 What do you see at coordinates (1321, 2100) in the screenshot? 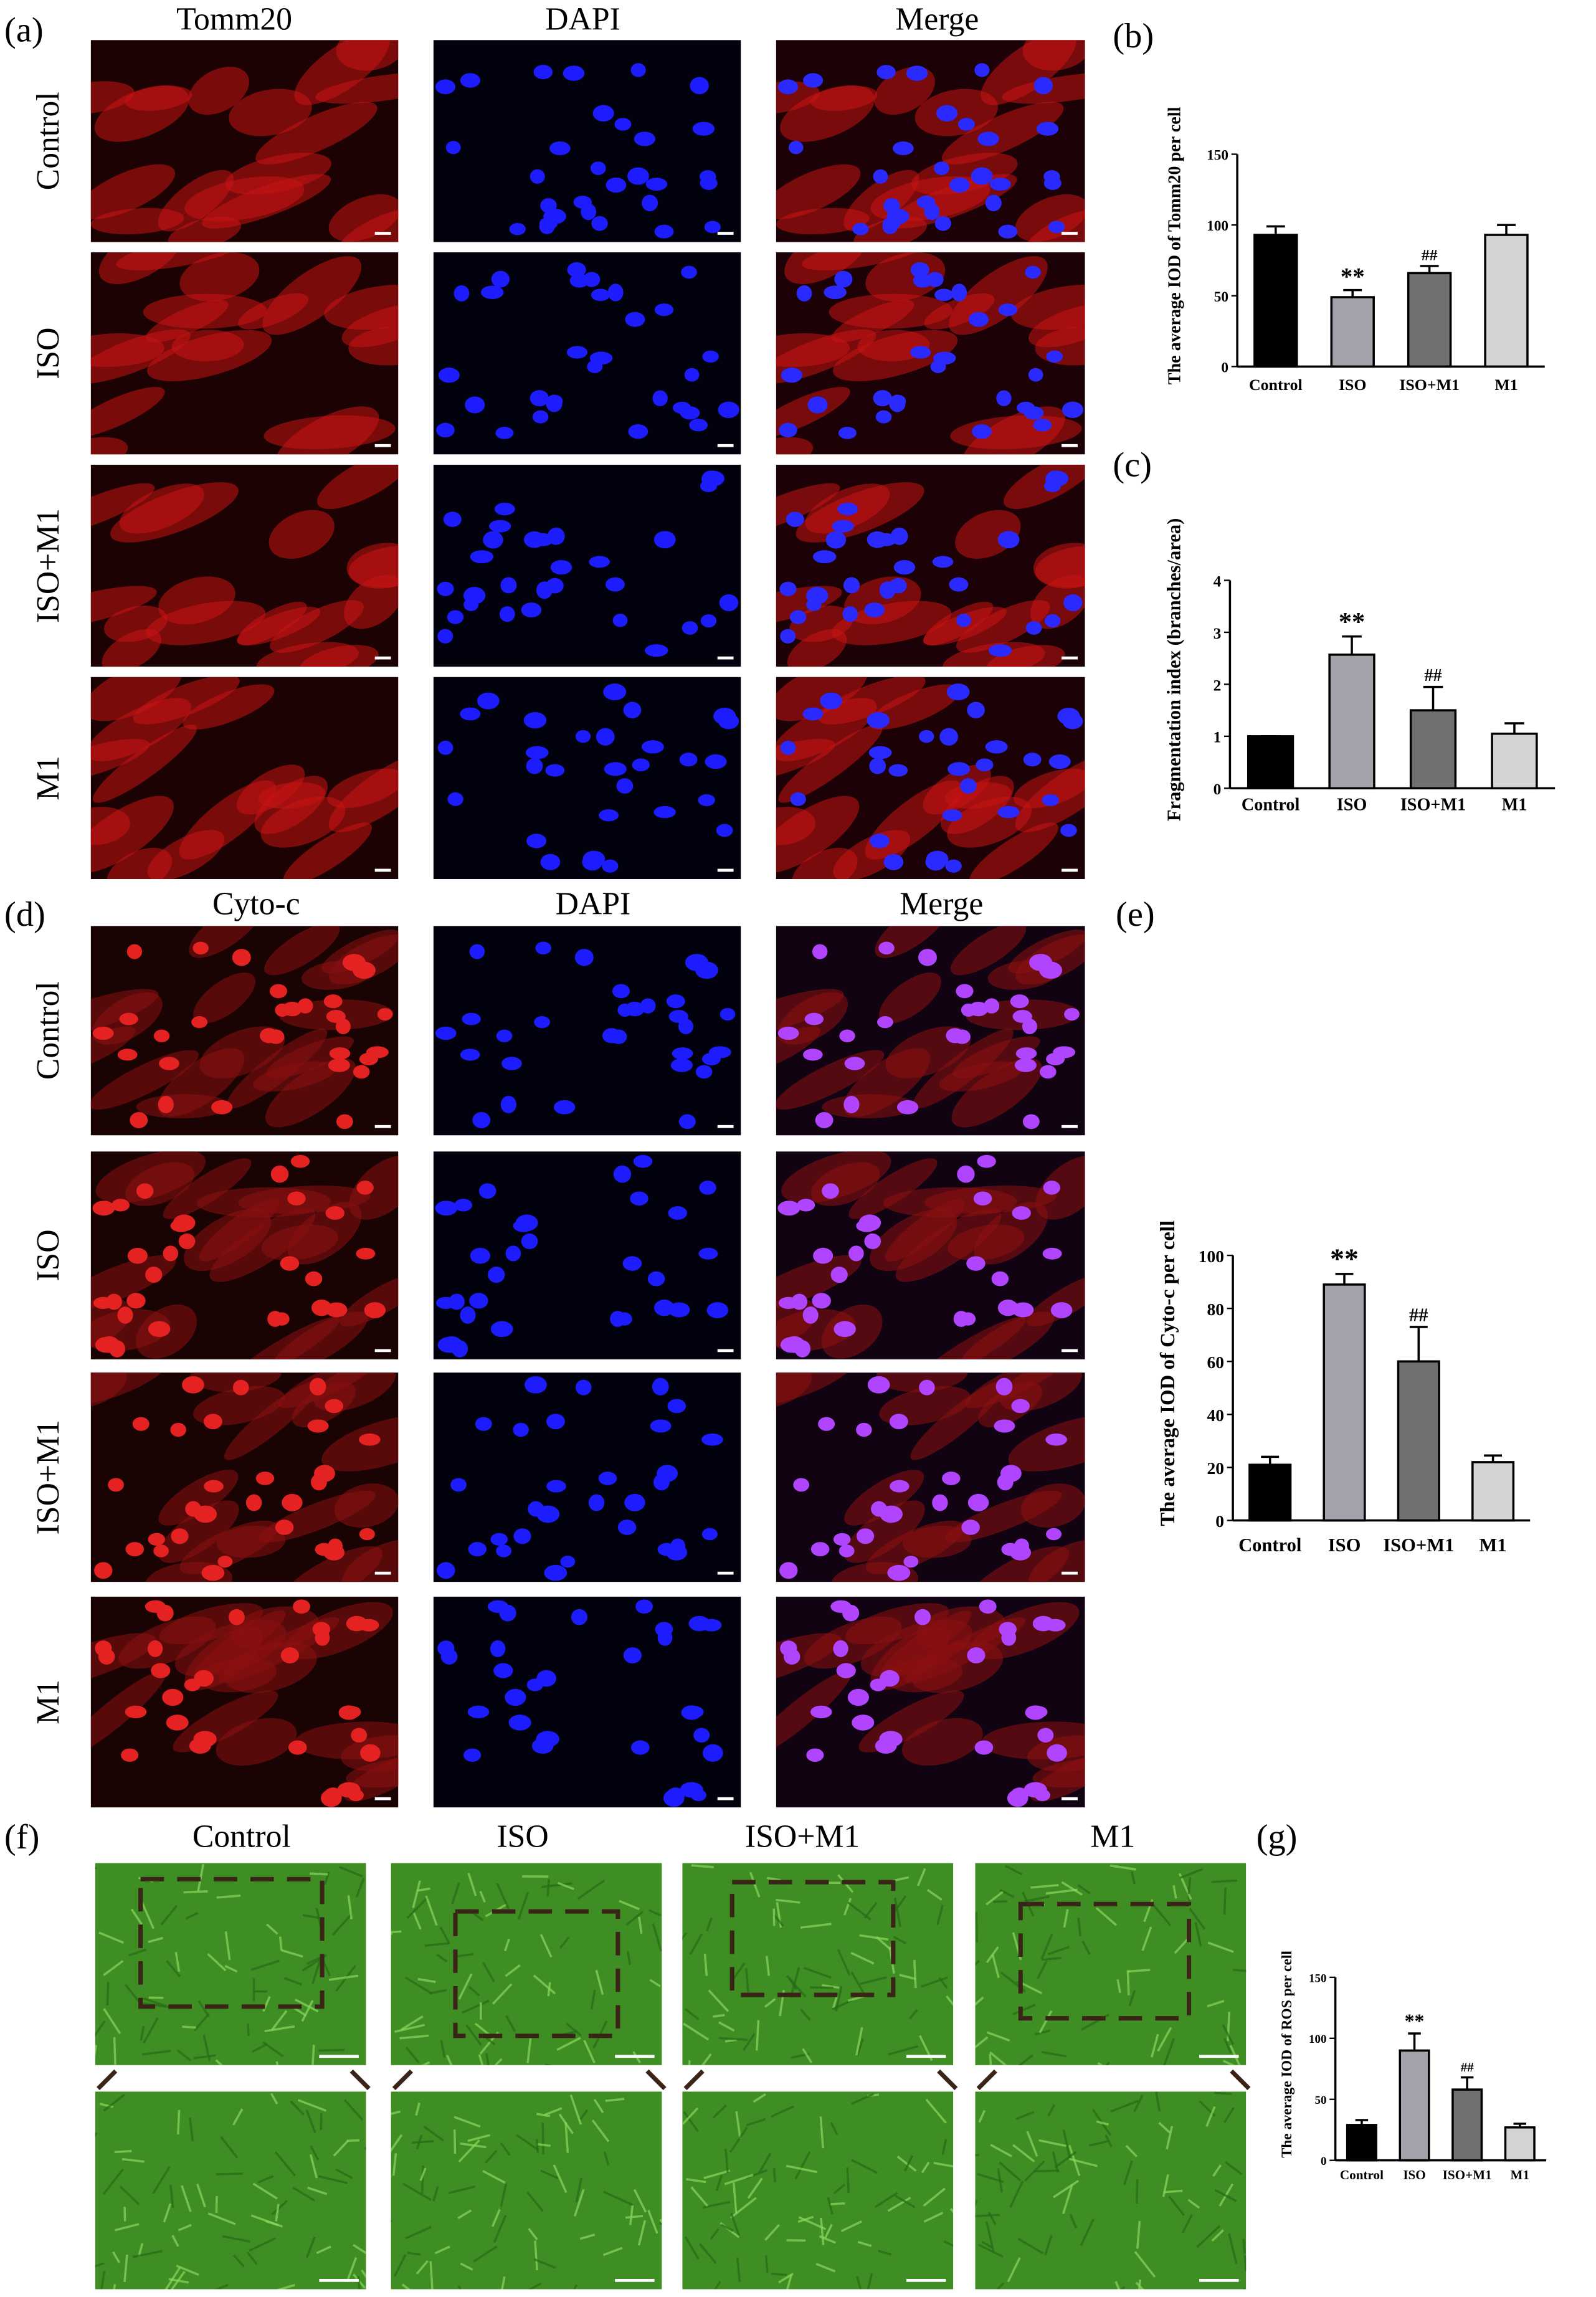
I see `y-tick-label: 50` at bounding box center [1321, 2100].